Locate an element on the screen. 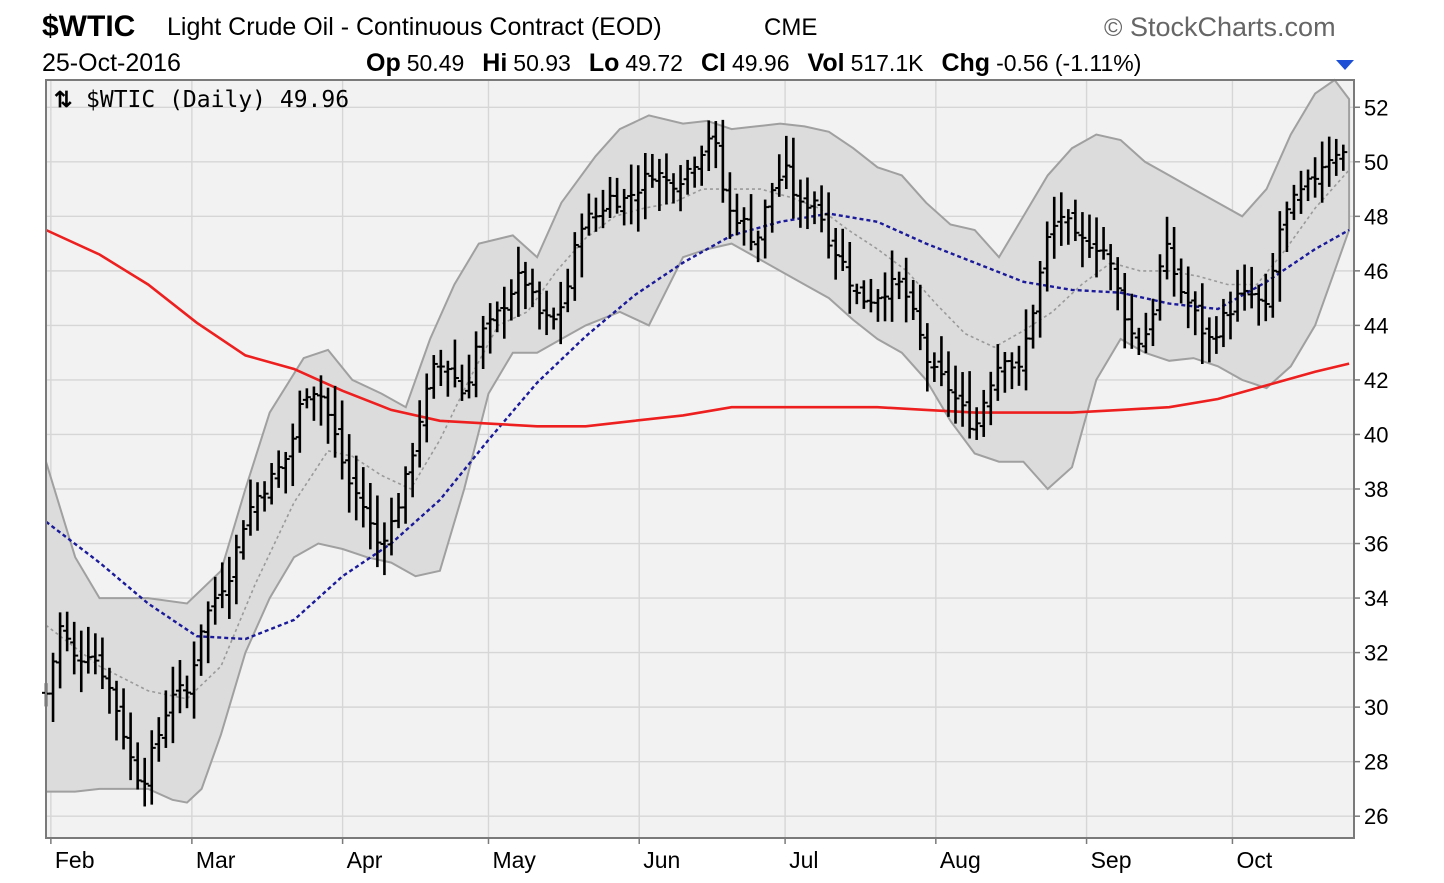  x-tick-label: Apr is located at coordinates (365, 860).